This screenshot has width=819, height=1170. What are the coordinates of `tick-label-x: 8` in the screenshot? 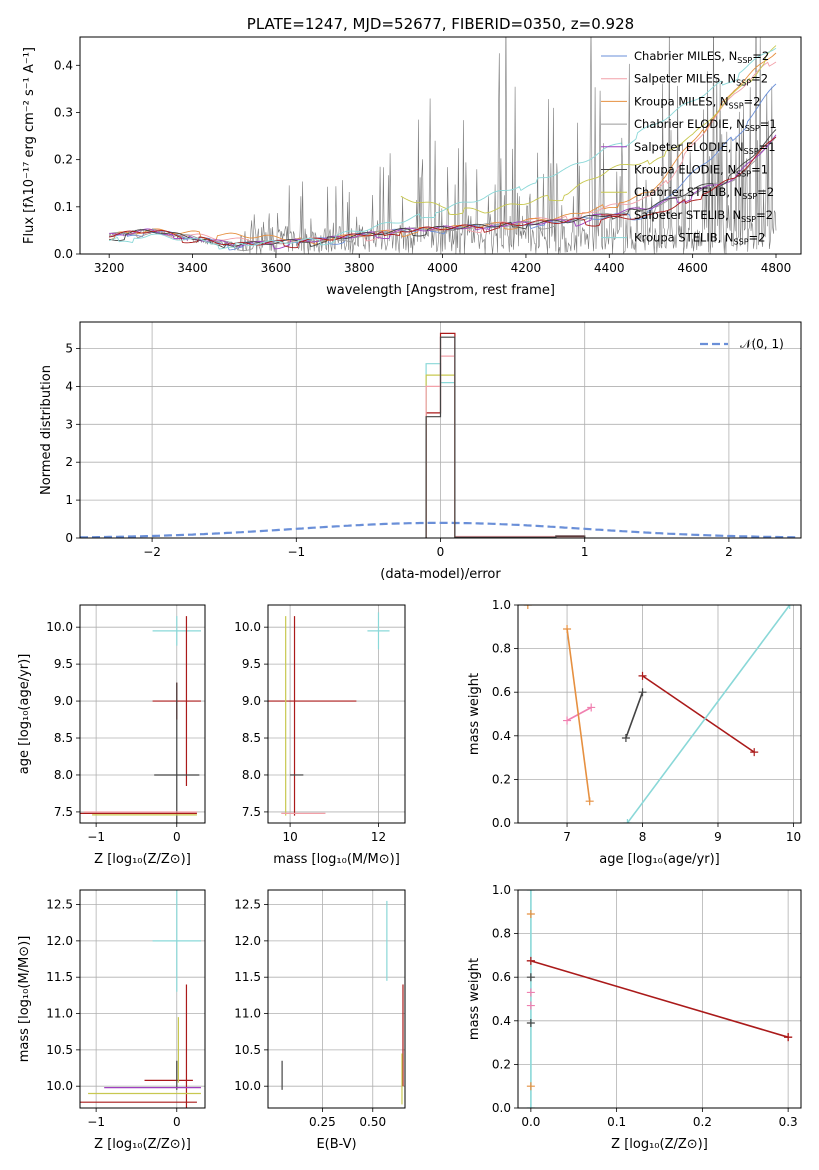 It's located at (643, 837).